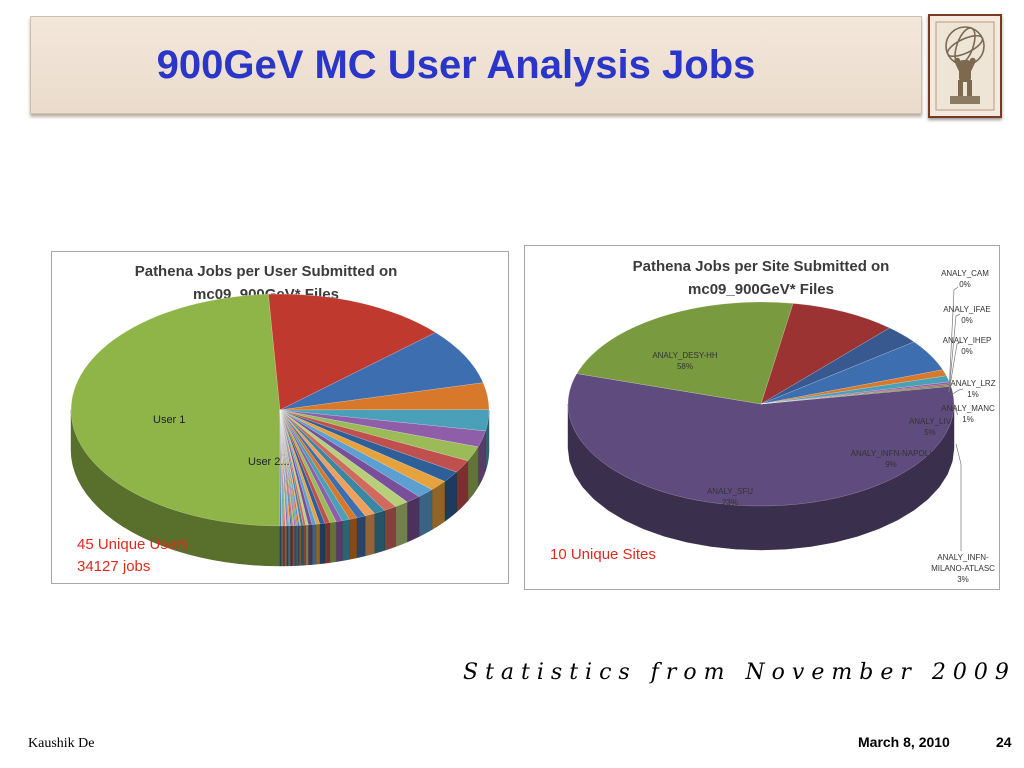 The height and width of the screenshot is (768, 1024). Describe the element at coordinates (968, 419) in the screenshot. I see `slice-pct-manc: 1%` at that location.